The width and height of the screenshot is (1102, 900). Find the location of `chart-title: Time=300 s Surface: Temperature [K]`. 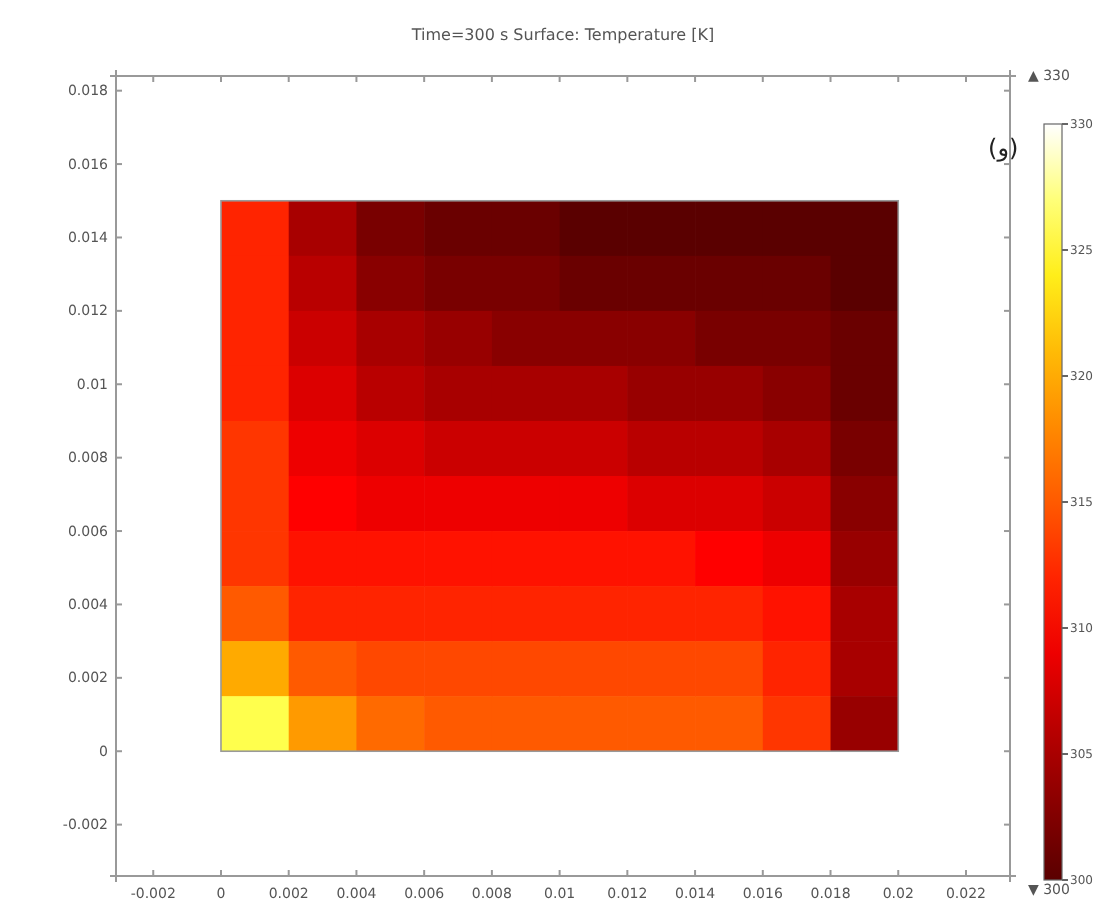

chart-title: Time=300 s Surface: Temperature [K] is located at coordinates (562, 35).